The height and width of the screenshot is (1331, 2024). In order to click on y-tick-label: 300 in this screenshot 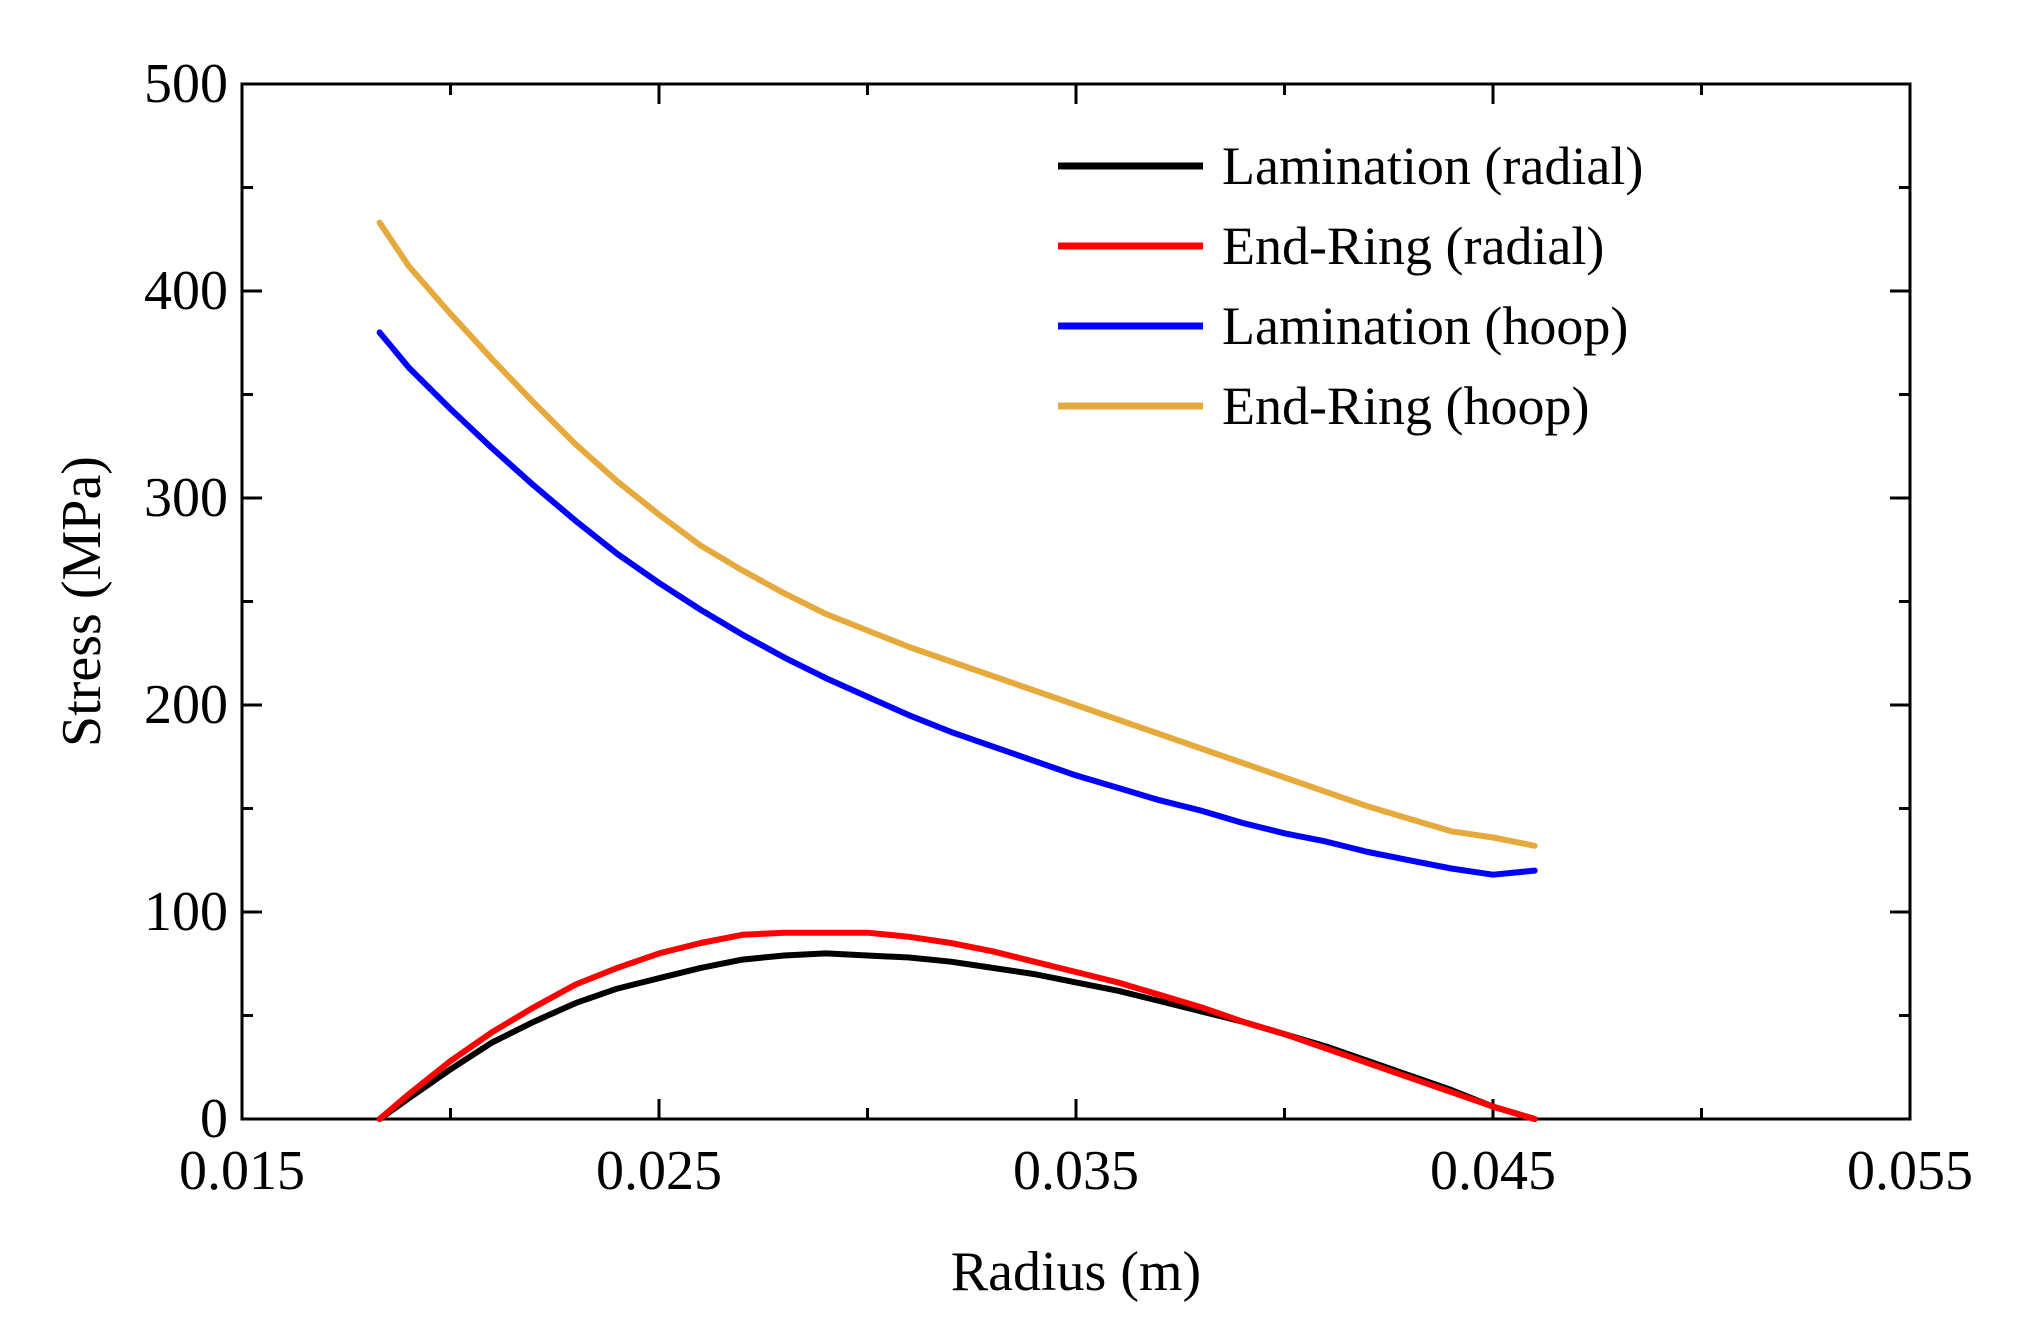, I will do `click(186, 498)`.